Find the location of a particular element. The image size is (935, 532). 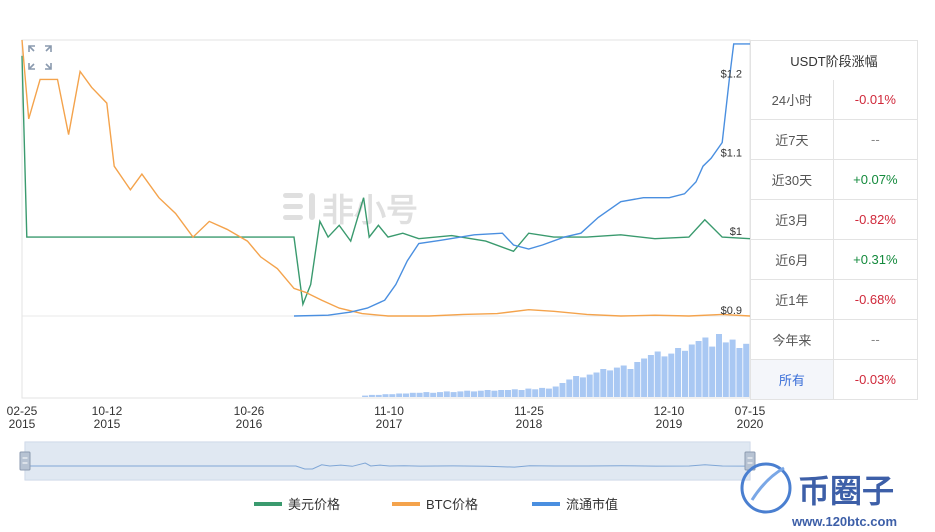

x-tick-date: 07-15 is located at coordinates (750, 411).